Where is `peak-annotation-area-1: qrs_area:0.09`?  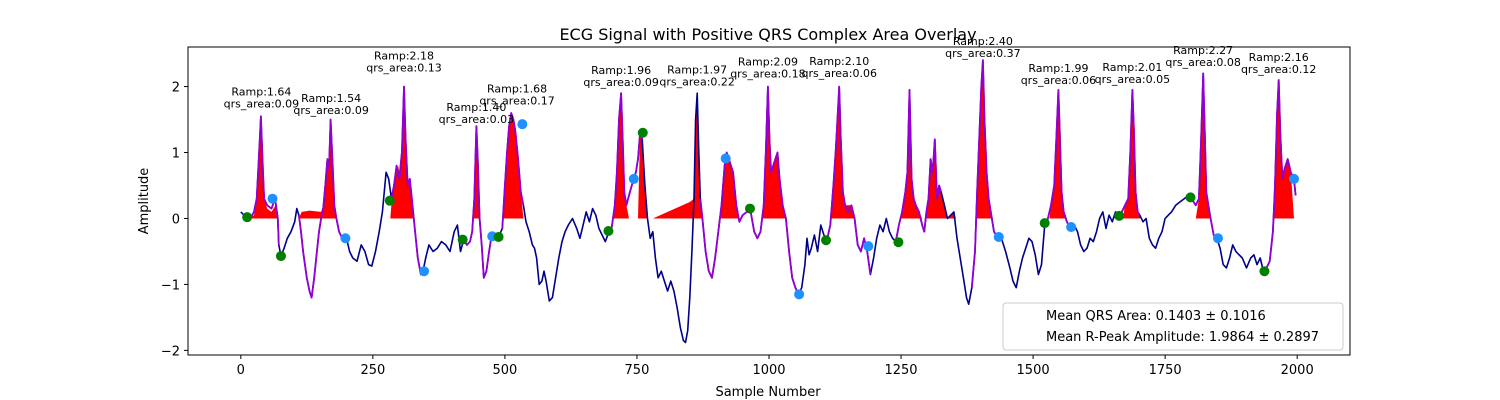
peak-annotation-area-1: qrs_area:0.09 is located at coordinates (330, 110).